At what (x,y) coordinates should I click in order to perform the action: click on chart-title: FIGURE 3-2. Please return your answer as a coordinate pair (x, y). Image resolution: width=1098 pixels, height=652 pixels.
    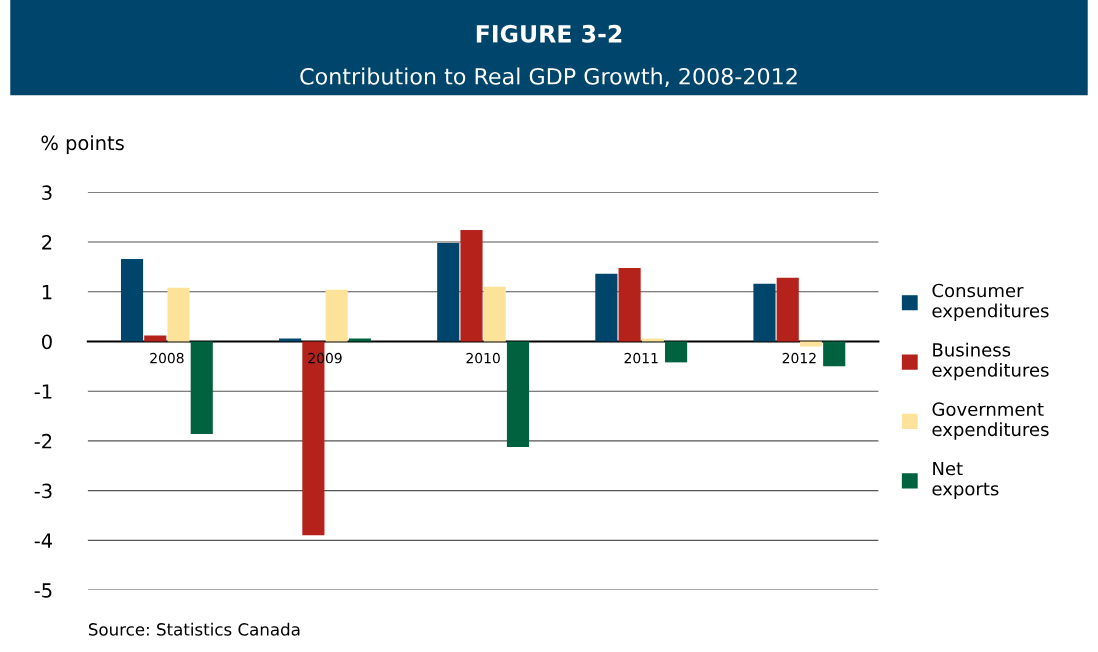
    Looking at the image, I should click on (549, 33).